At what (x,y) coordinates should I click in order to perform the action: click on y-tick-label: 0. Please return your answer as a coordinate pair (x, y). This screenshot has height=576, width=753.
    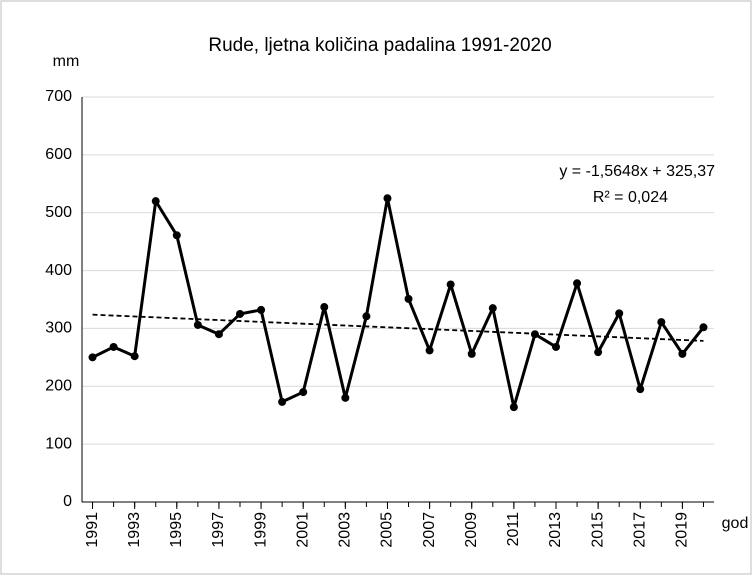
    Looking at the image, I should click on (67, 501).